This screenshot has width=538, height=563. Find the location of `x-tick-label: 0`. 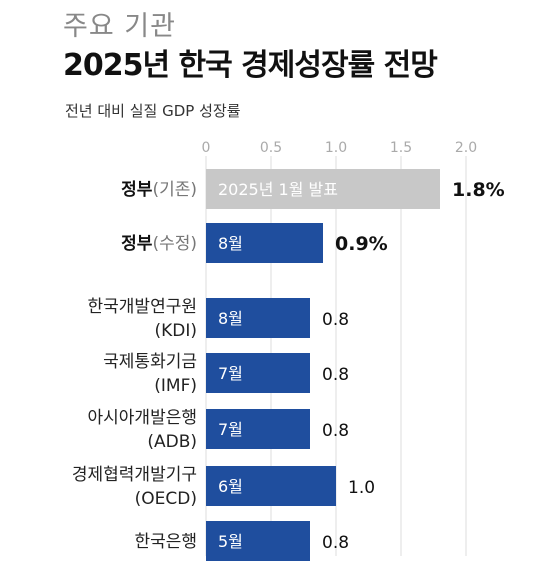

x-tick-label: 0 is located at coordinates (206, 148).